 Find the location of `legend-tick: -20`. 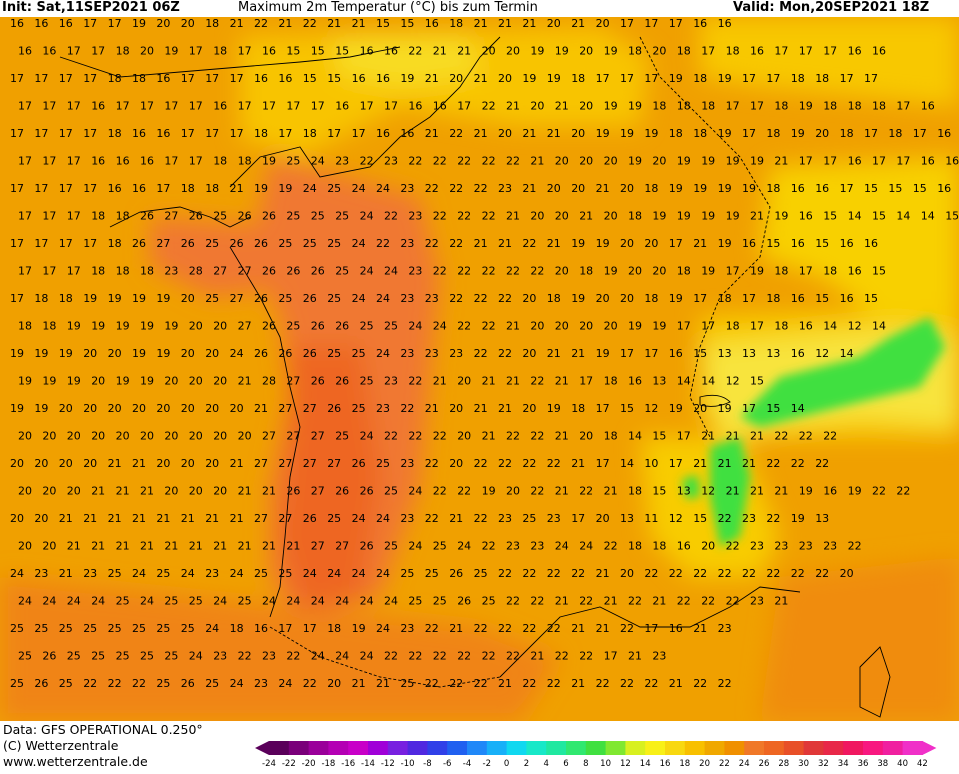

legend-tick: -20 is located at coordinates (309, 764).